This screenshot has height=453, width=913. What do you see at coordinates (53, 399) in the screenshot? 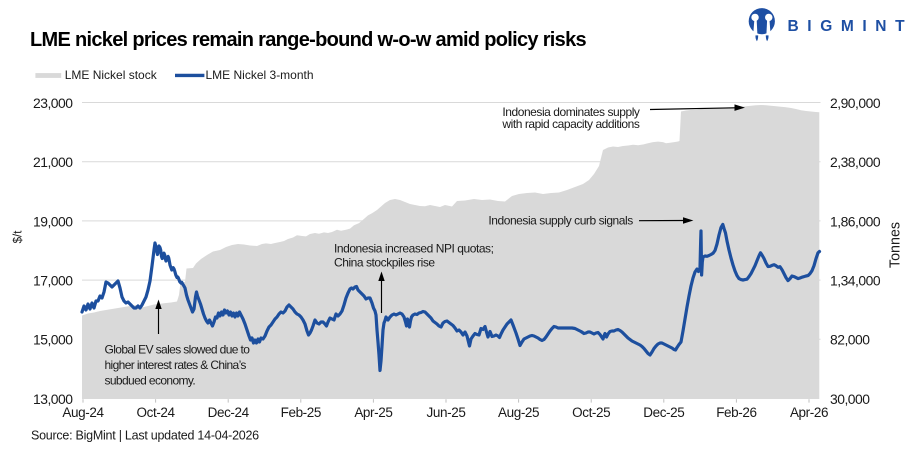
I see `svg-text: 13,000` at bounding box center [53, 399].